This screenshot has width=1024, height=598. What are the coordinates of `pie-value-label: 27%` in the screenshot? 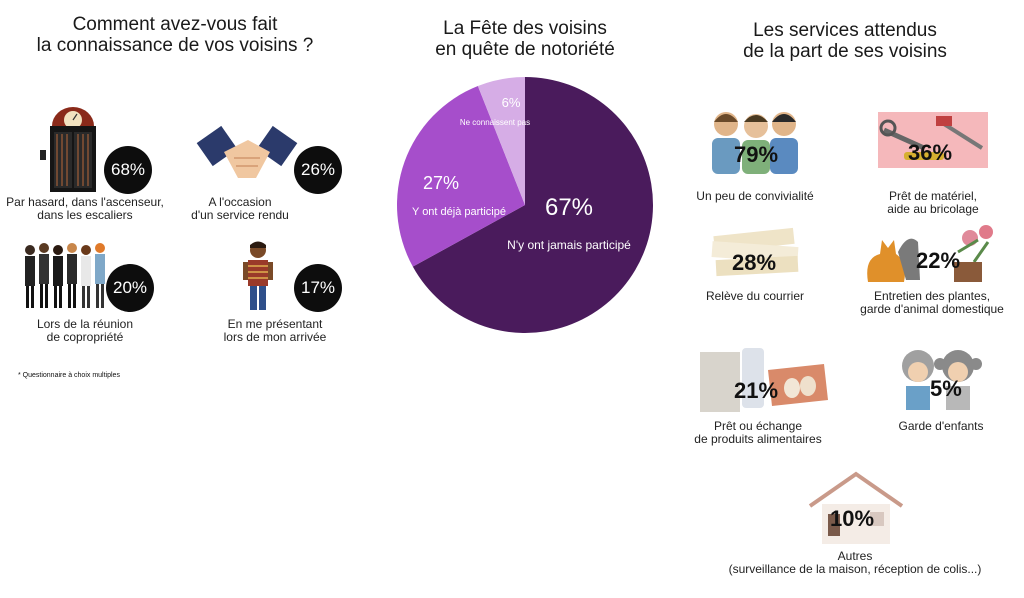 It's located at (441, 183).